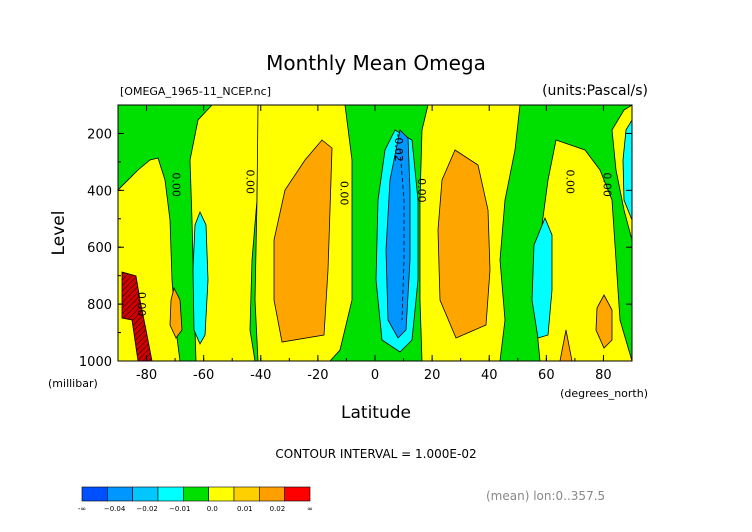 The image size is (752, 532). What do you see at coordinates (195, 509) in the screenshot?
I see `colorbar-labels: -∞ −0.04 −0.02 −0.01 0.0 0.01 0.02 ∞` at bounding box center [195, 509].